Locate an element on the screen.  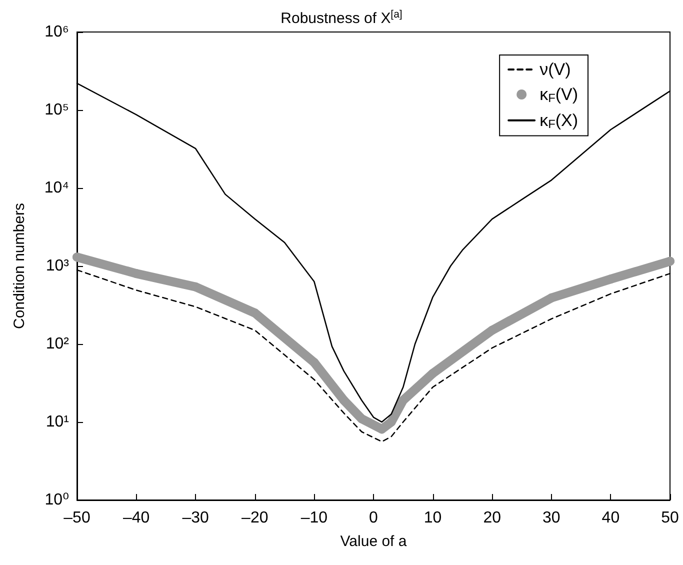
y-tick-label: 10⁶ is located at coordinates (56, 32).